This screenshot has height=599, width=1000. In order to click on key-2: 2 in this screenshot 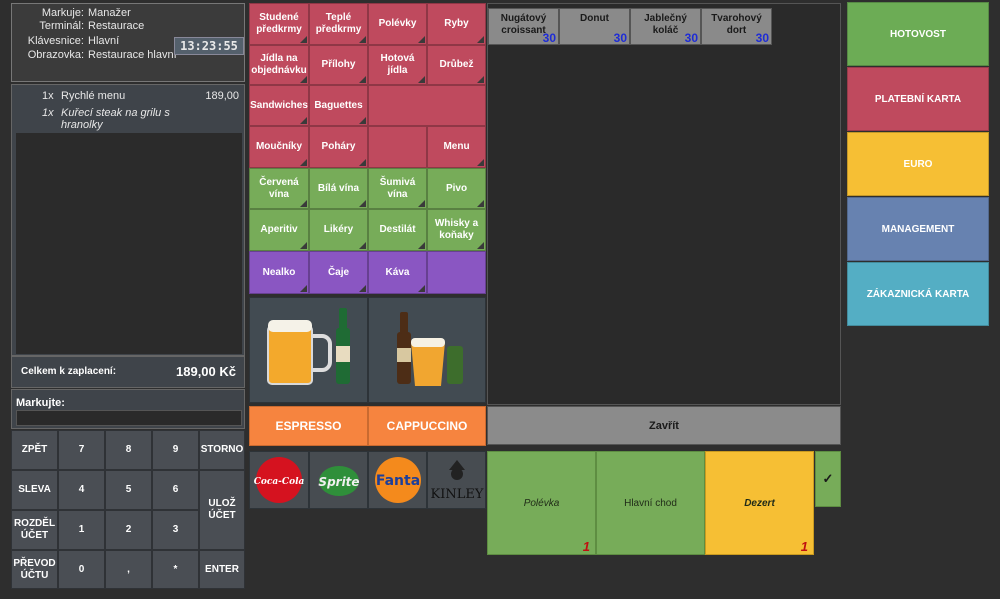, I will do `click(128, 530)`.